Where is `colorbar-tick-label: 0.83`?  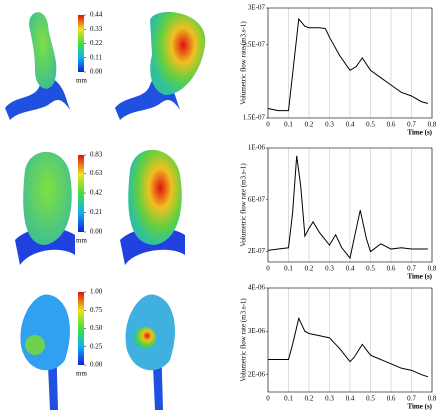 colorbar-tick-label: 0.83 is located at coordinates (96, 155).